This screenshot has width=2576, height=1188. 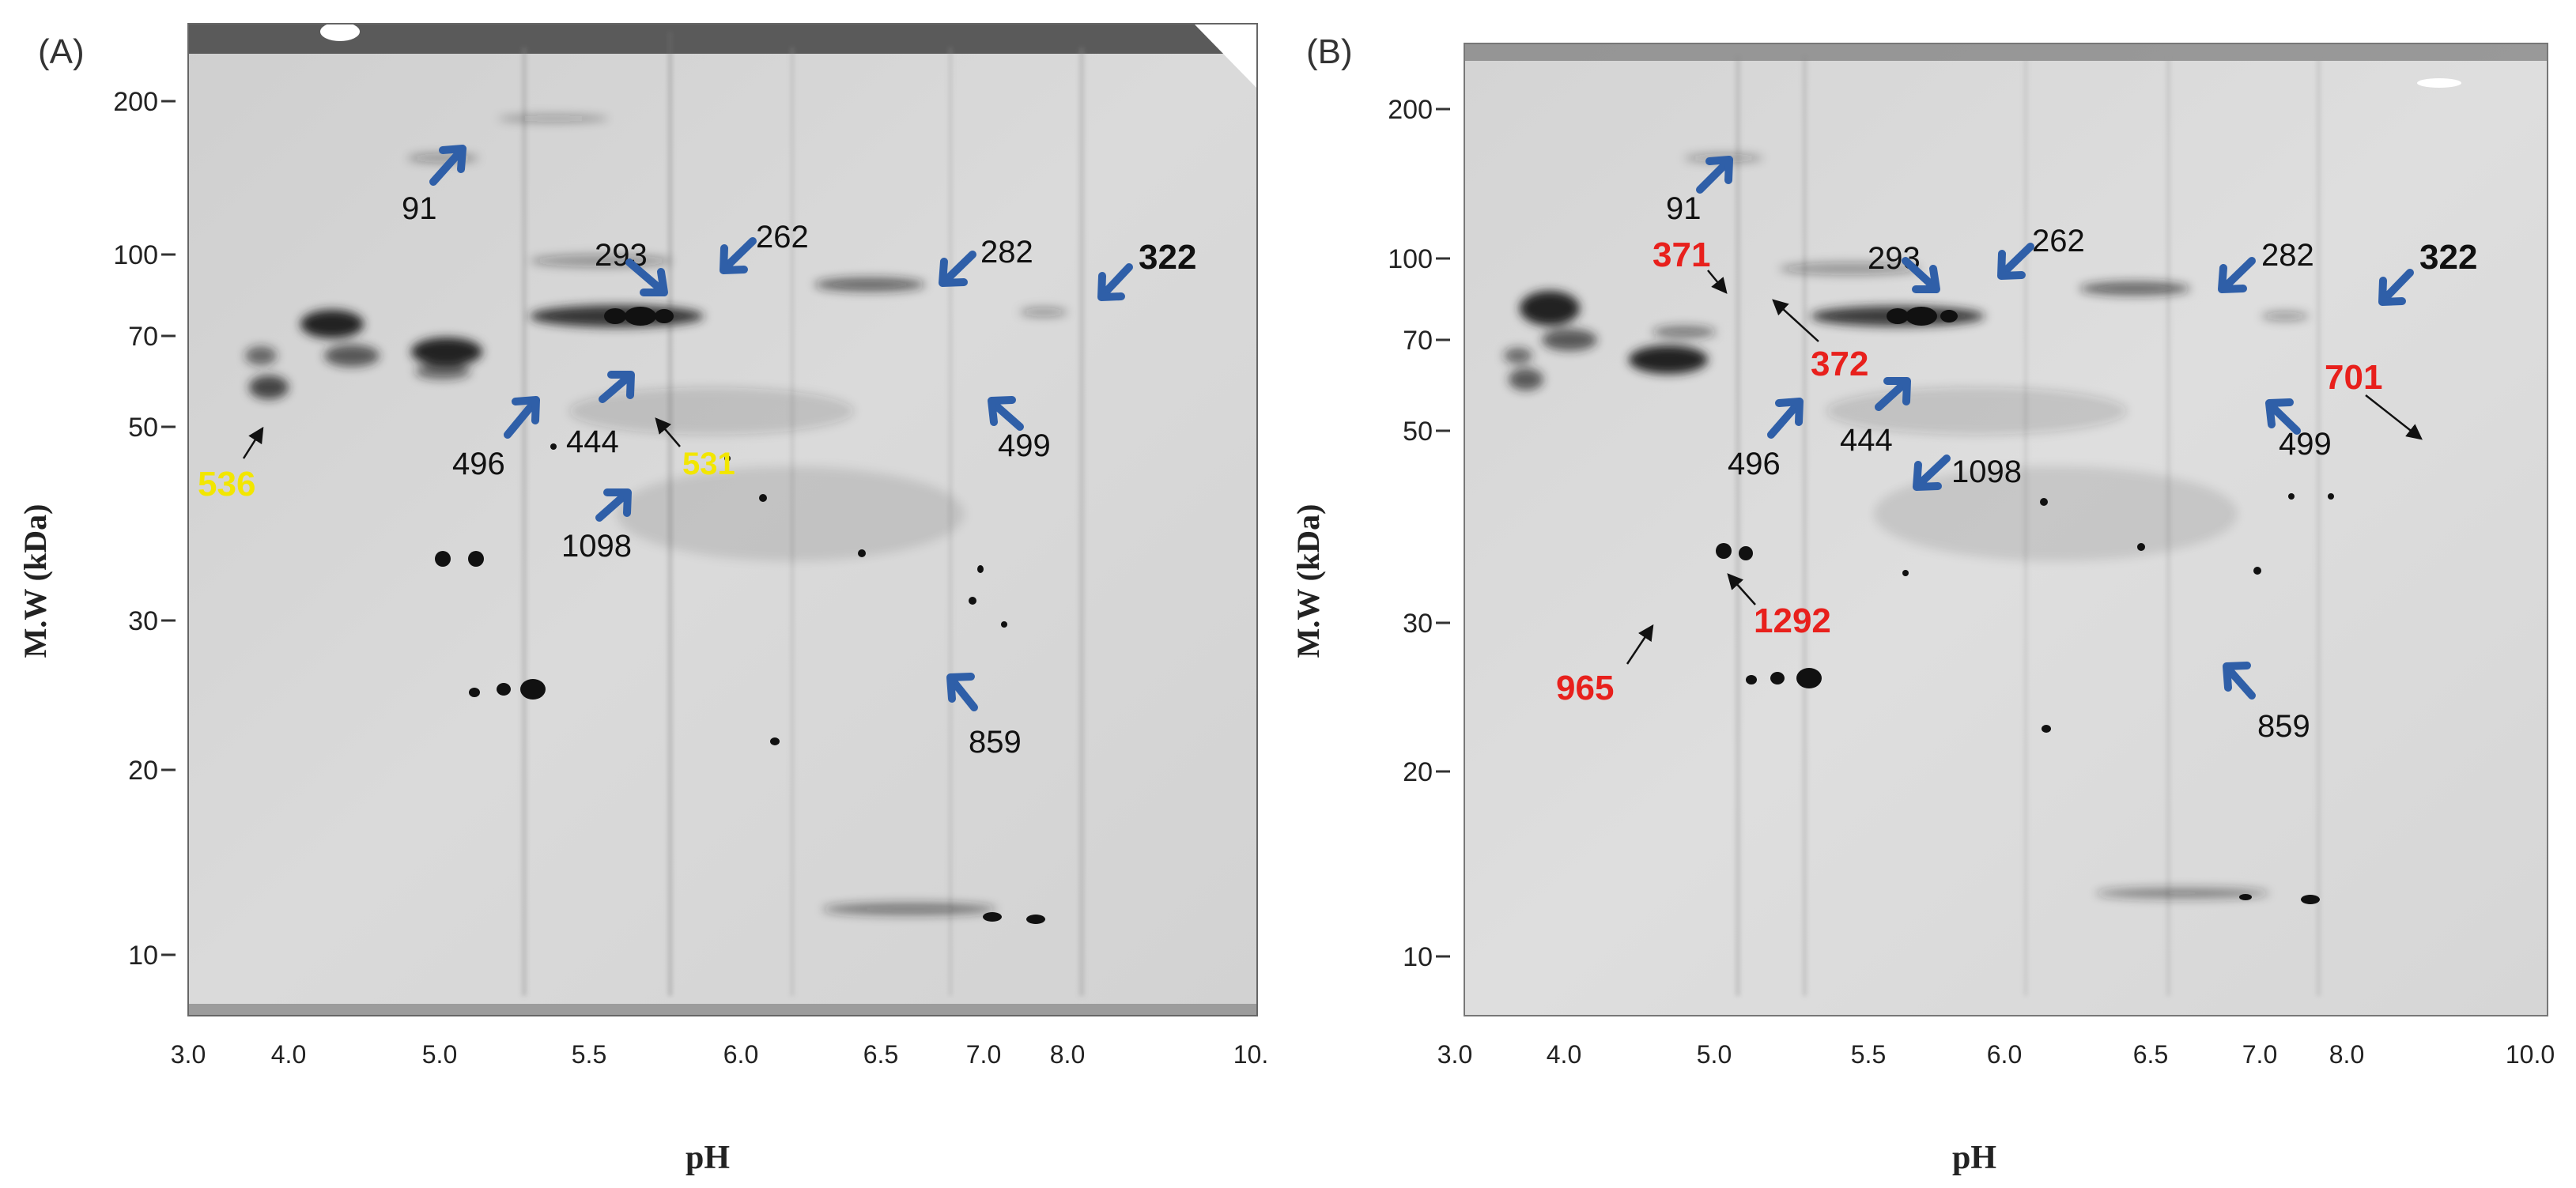 What do you see at coordinates (2024, 468) in the screenshot?
I see `panel-b-pointers` at bounding box center [2024, 468].